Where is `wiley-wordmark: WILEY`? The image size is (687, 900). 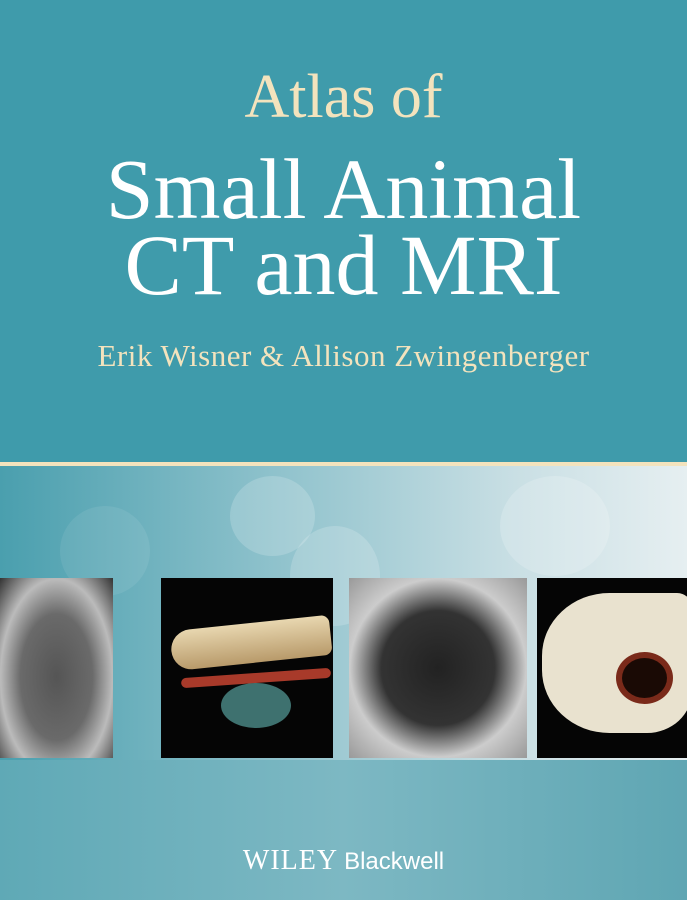 wiley-wordmark: WILEY is located at coordinates (290, 860).